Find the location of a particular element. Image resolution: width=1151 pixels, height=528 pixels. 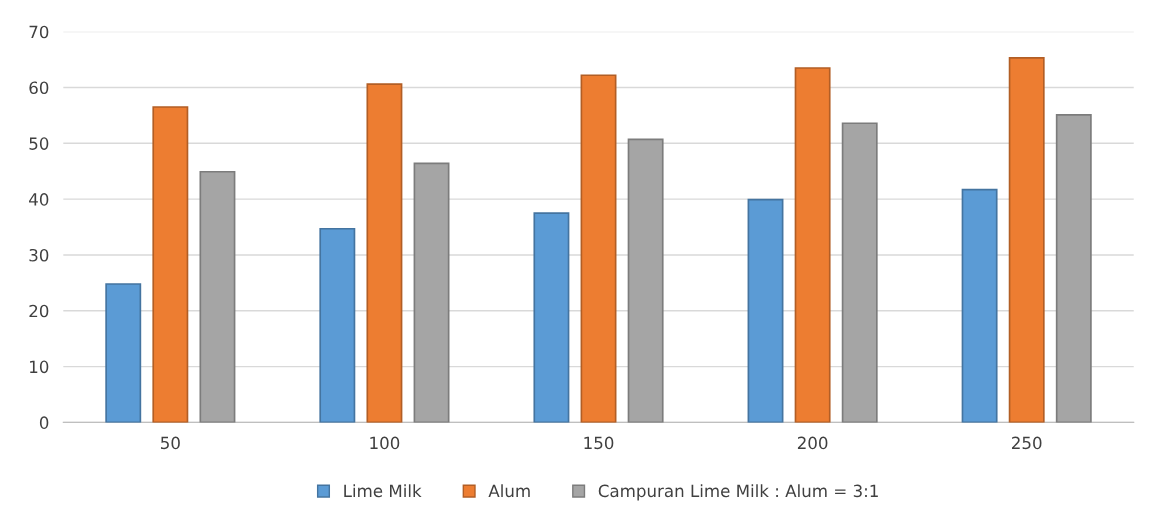

y-tick-label: 40 is located at coordinates (39, 199).